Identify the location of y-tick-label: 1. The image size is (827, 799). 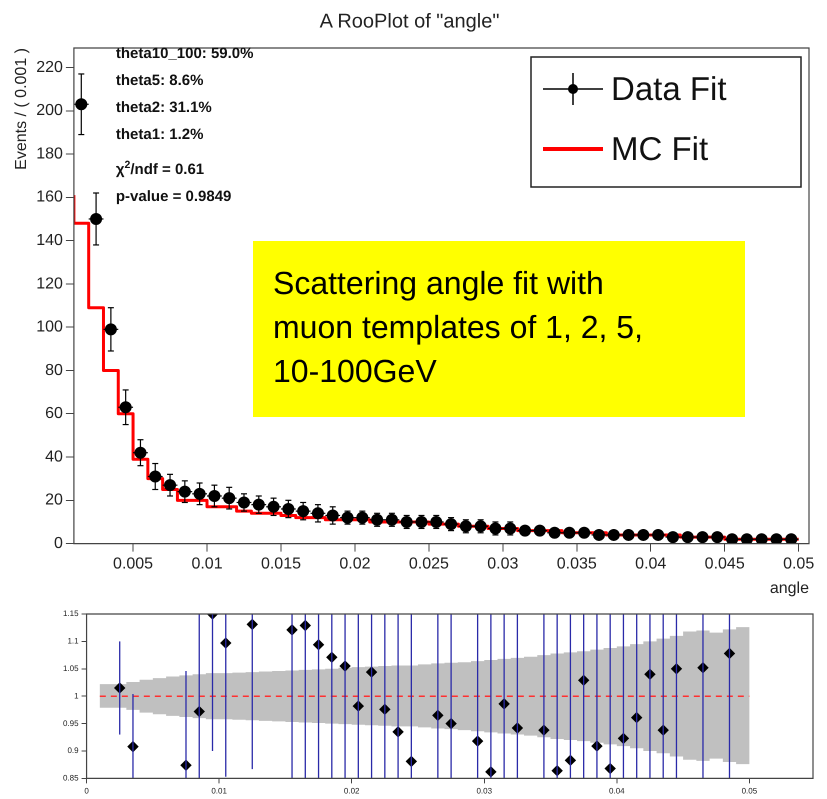
(77, 695).